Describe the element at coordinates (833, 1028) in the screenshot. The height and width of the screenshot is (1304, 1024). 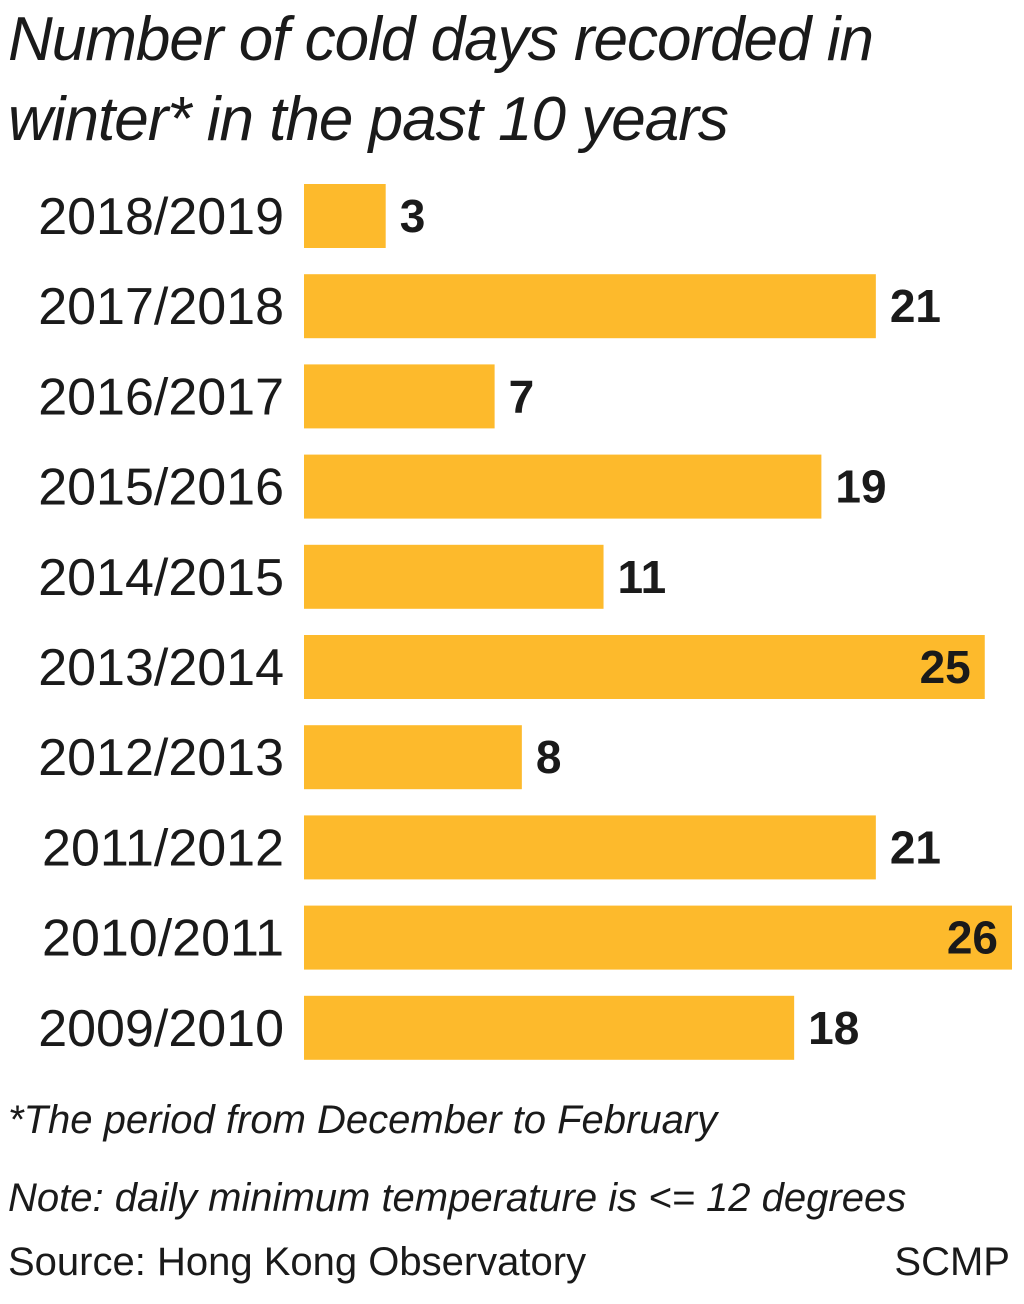
I see `value-label: 18` at that location.